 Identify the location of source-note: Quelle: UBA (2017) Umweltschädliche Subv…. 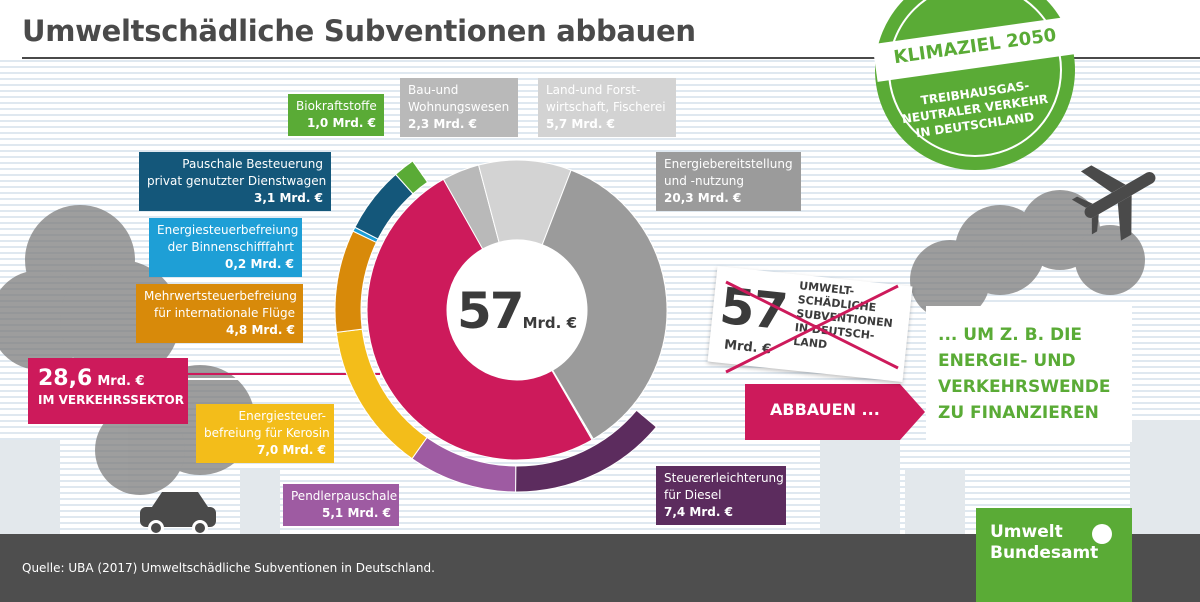
(228, 568).